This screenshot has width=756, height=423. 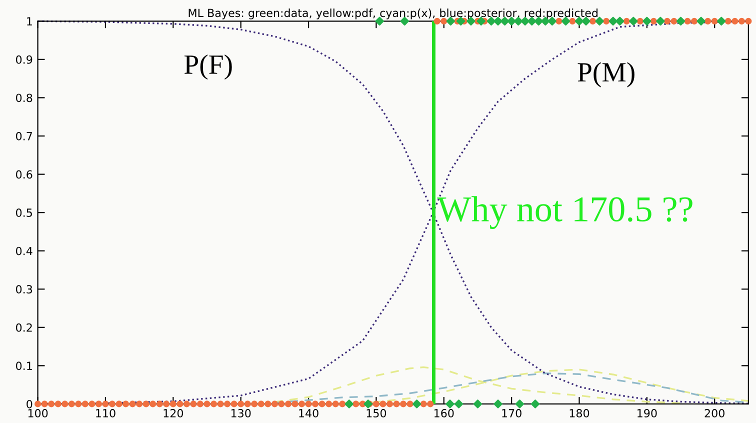 What do you see at coordinates (29, 21) in the screenshot?
I see `y-tick-label: 1` at bounding box center [29, 21].